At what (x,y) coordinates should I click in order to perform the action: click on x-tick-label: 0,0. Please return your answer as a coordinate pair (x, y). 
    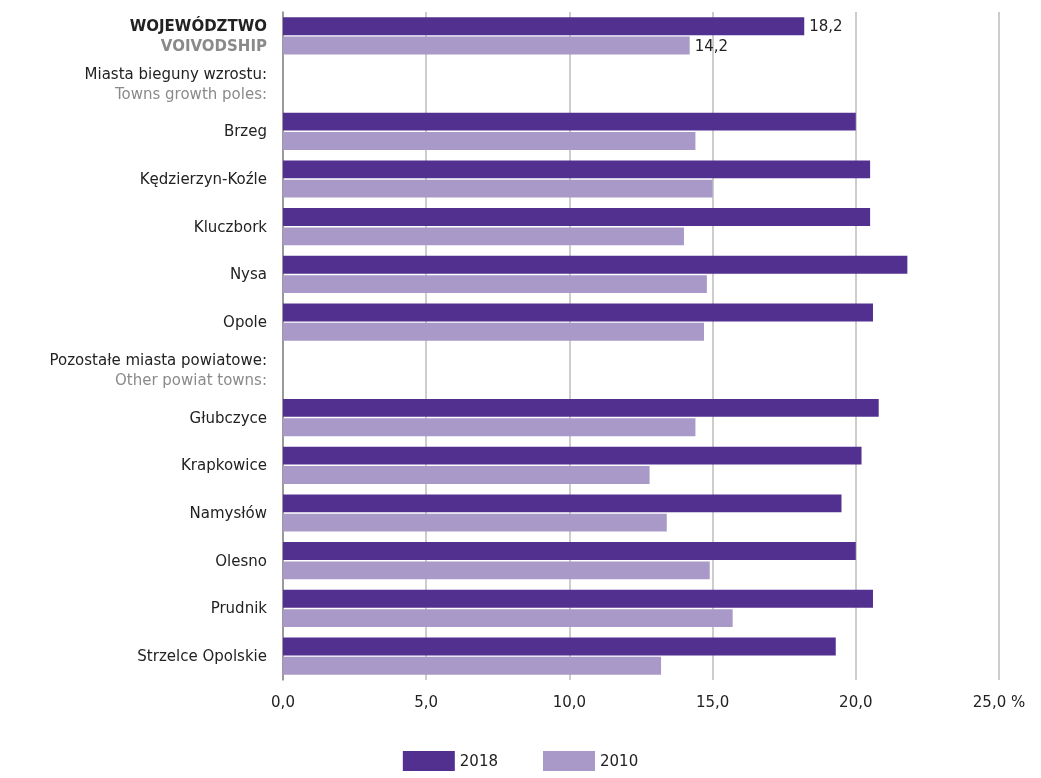
    Looking at the image, I should click on (283, 701).